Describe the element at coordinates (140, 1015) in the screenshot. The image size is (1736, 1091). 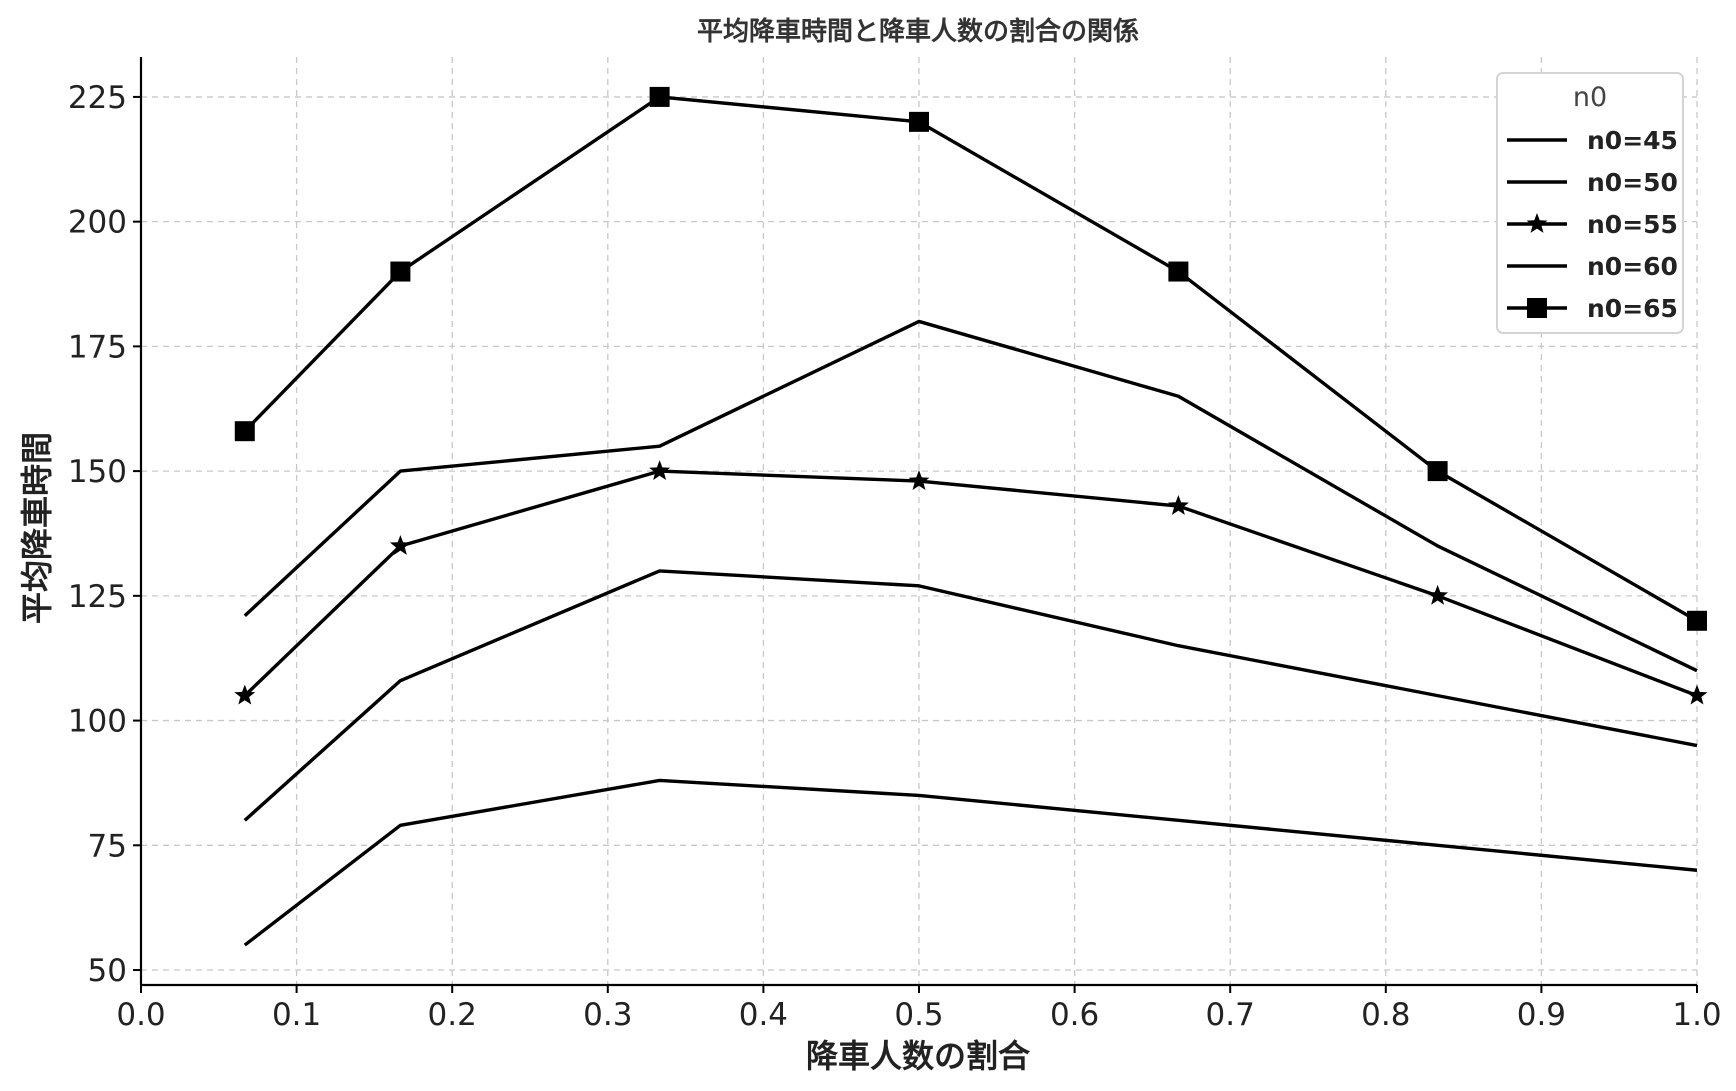
I see `x-tick-label: 0.0` at that location.